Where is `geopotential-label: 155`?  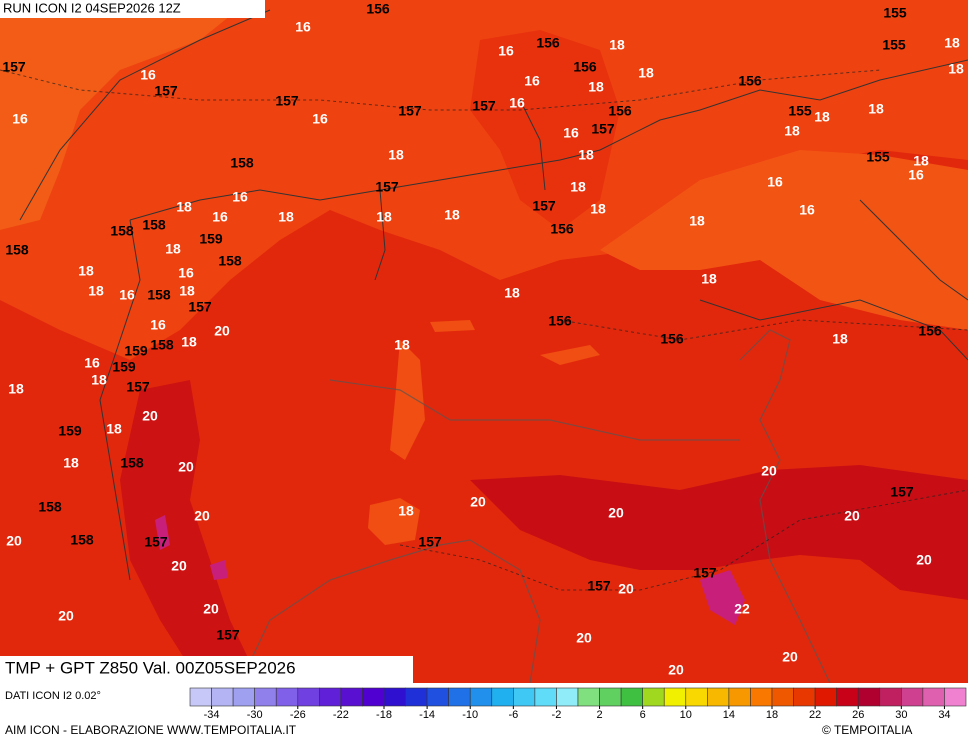
geopotential-label: 155 is located at coordinates (800, 111).